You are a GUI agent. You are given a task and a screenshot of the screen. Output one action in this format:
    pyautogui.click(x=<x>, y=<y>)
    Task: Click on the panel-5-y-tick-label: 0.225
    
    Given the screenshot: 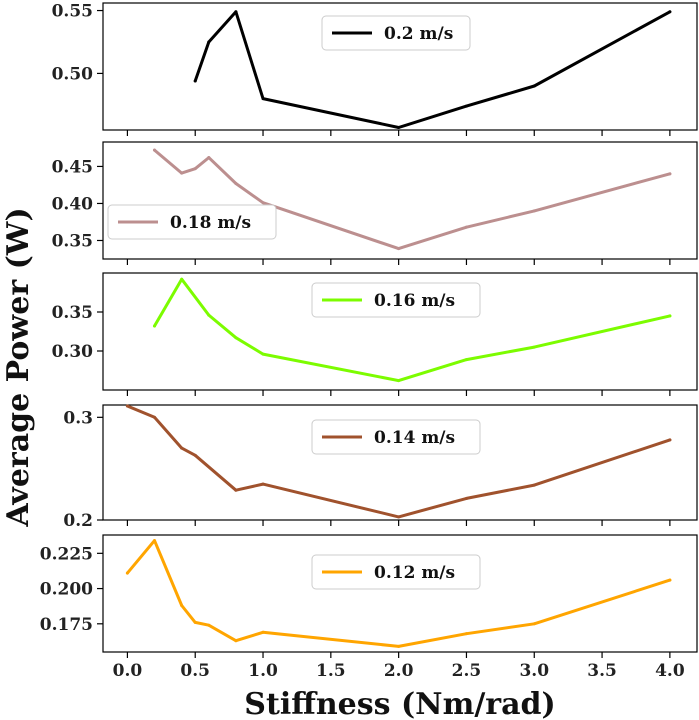 What is the action you would take?
    pyautogui.click(x=66, y=554)
    